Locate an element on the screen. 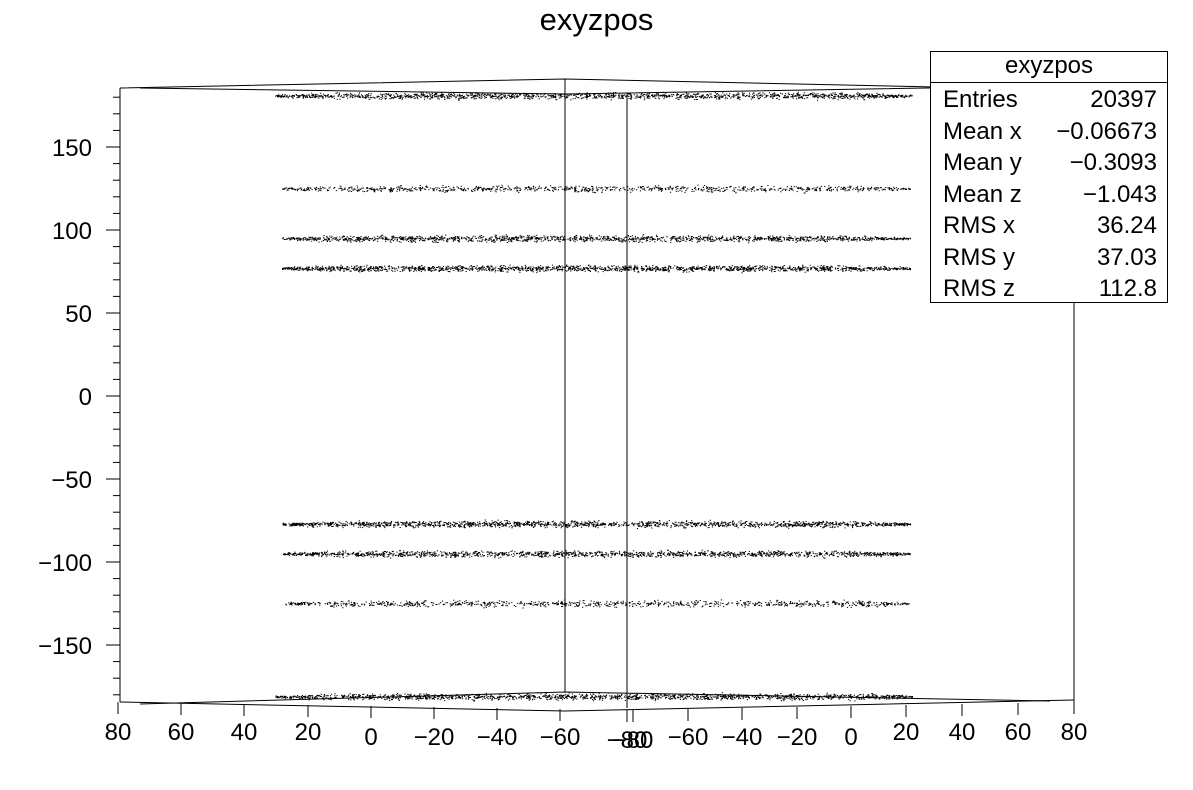 The height and width of the screenshot is (790, 1193). stats-row-mean-z: Mean z −1.043 is located at coordinates (1050, 194).